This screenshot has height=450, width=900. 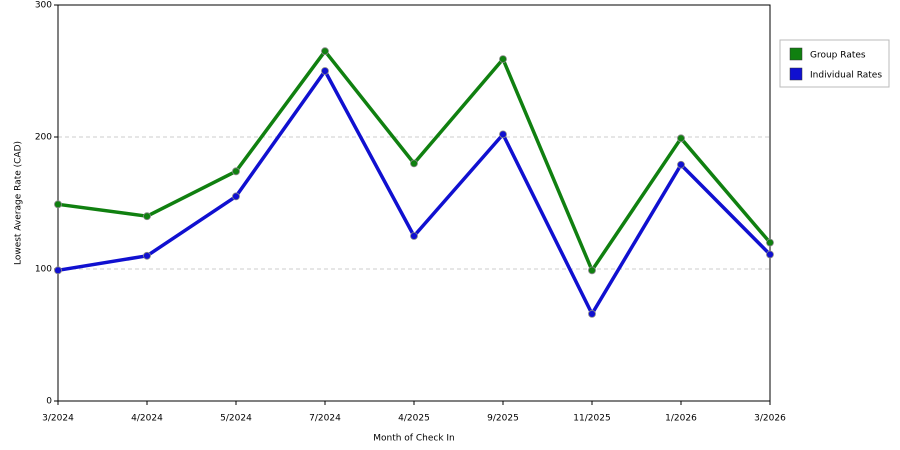 I want to click on x-tick-label: 1/2026, so click(x=681, y=419).